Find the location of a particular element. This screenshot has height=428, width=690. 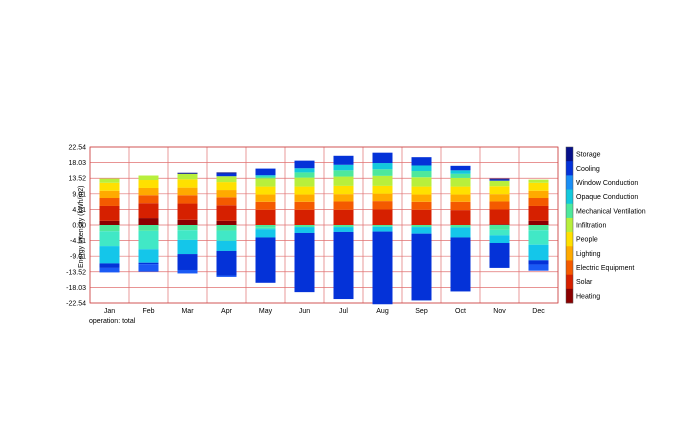

y-tick-label: 4.51 is located at coordinates (79, 210).